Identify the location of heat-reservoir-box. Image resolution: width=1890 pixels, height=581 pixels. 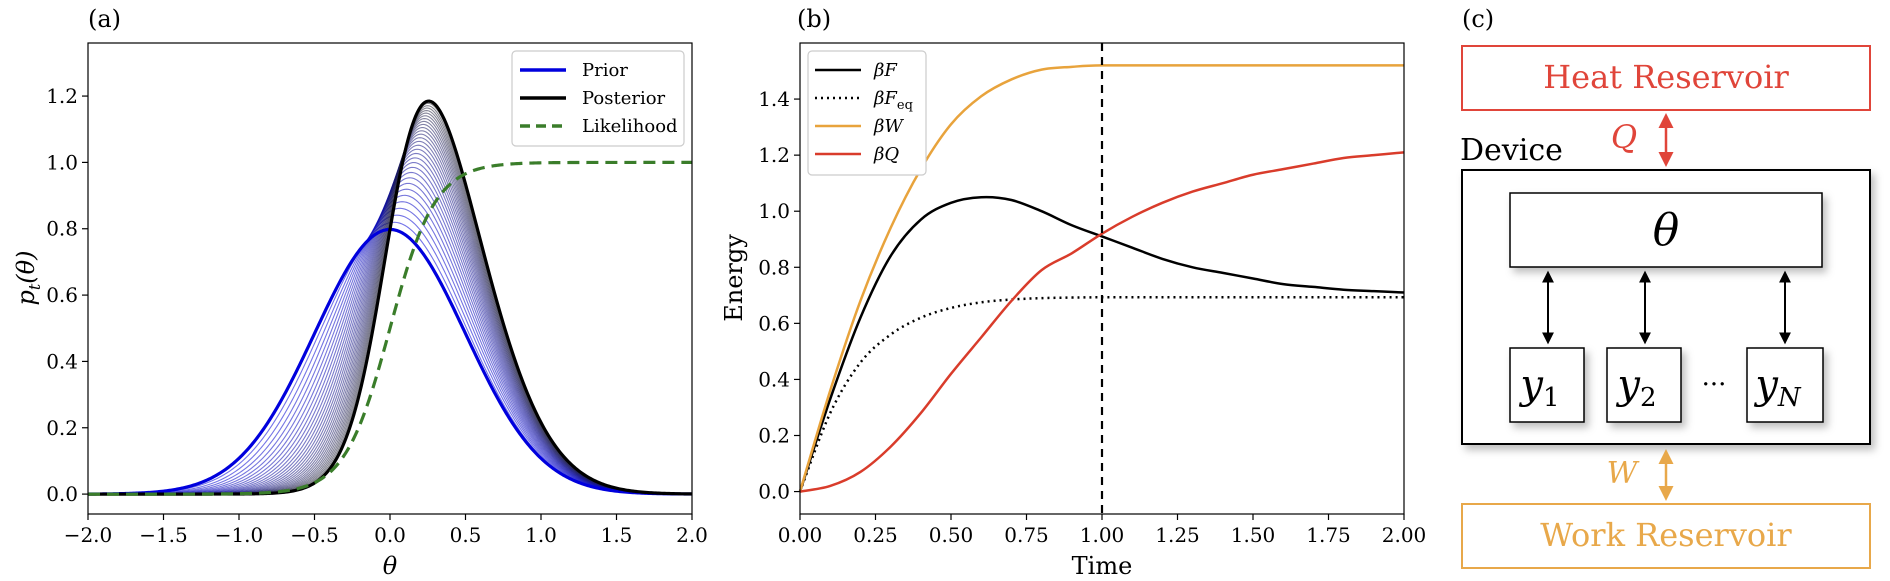
(1666, 78).